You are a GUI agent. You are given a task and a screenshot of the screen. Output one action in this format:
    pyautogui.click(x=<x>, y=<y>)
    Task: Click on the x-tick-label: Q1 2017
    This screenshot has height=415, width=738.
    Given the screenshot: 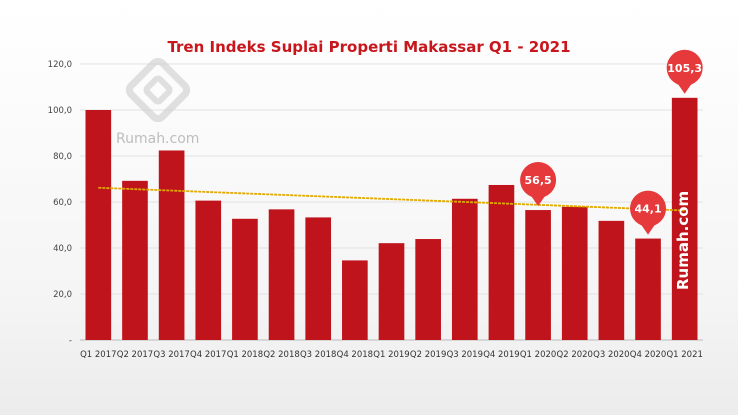 What is the action you would take?
    pyautogui.click(x=98, y=355)
    